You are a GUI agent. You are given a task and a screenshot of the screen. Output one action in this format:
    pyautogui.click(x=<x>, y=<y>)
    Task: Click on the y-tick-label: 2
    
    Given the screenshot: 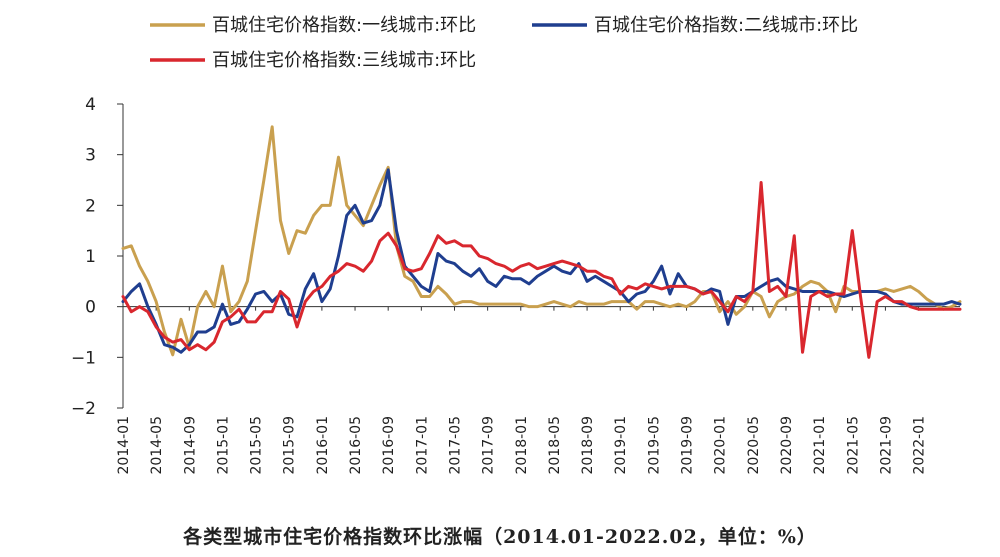 What is the action you would take?
    pyautogui.click(x=90, y=206)
    